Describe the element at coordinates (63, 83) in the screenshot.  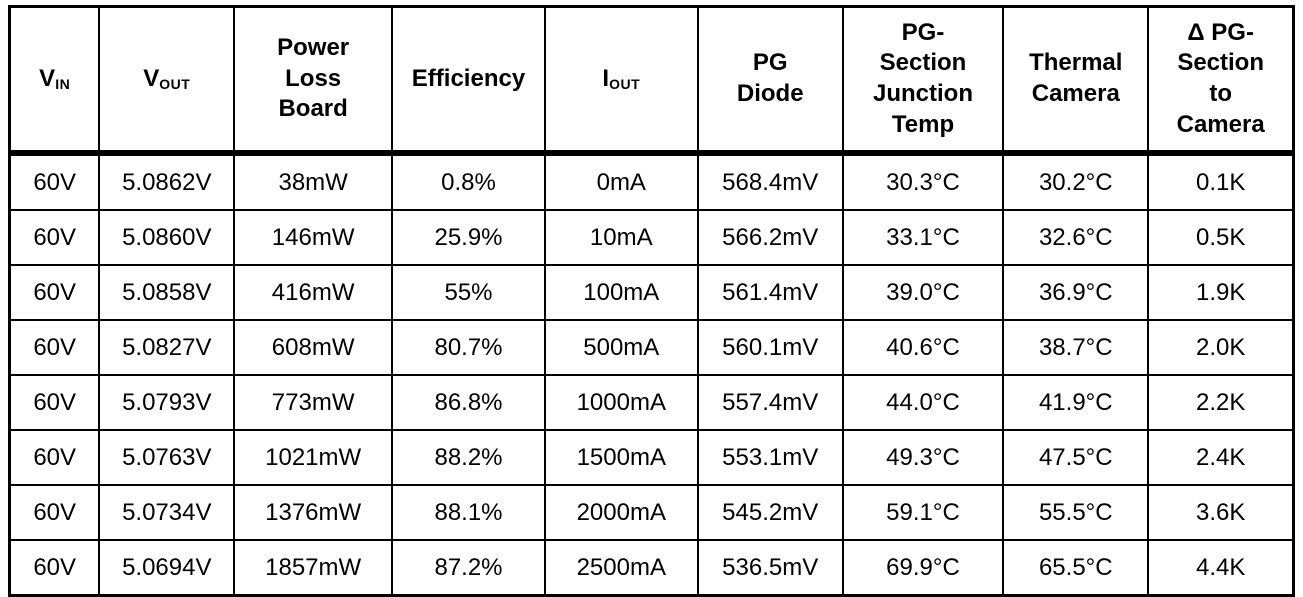
I see `header-vin-subscript: IN` at that location.